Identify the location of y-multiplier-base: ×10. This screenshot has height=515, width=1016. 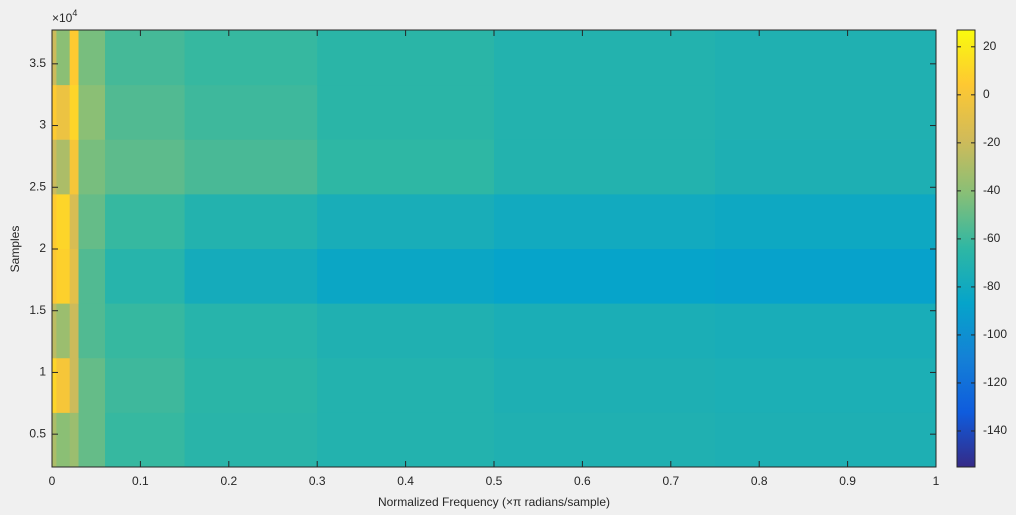
(62, 18).